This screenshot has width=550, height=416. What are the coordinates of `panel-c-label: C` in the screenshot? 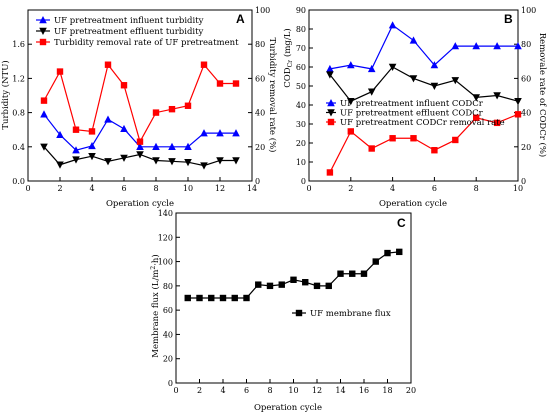 It's located at (401, 223).